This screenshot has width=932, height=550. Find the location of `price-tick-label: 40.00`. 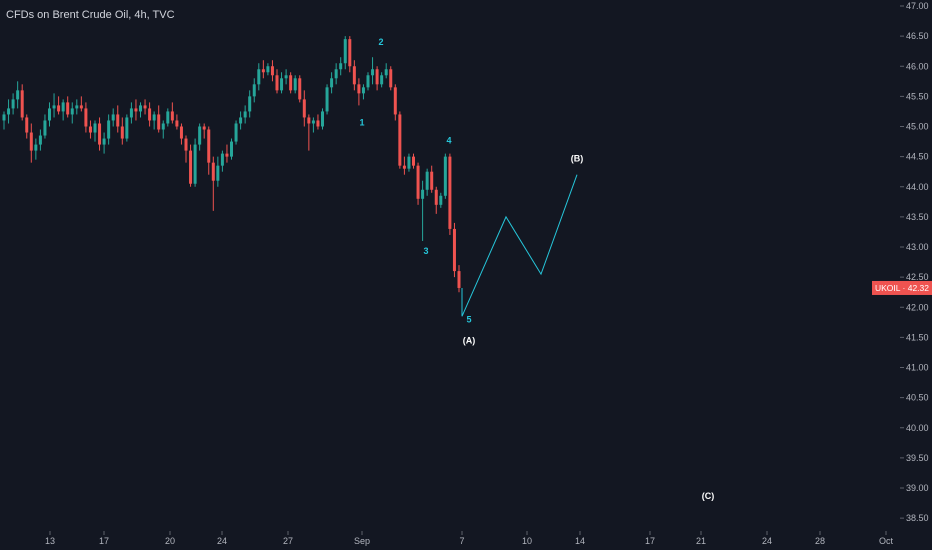

price-tick-label: 40.00 is located at coordinates (917, 428).